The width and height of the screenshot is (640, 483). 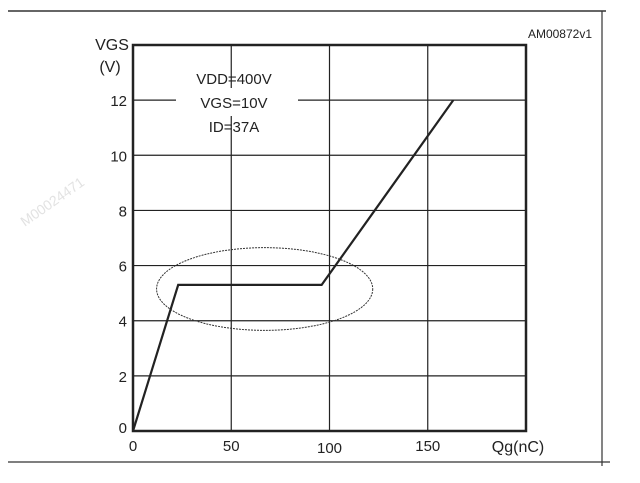 I want to click on figure-id: AM00872v1, so click(x=560, y=34).